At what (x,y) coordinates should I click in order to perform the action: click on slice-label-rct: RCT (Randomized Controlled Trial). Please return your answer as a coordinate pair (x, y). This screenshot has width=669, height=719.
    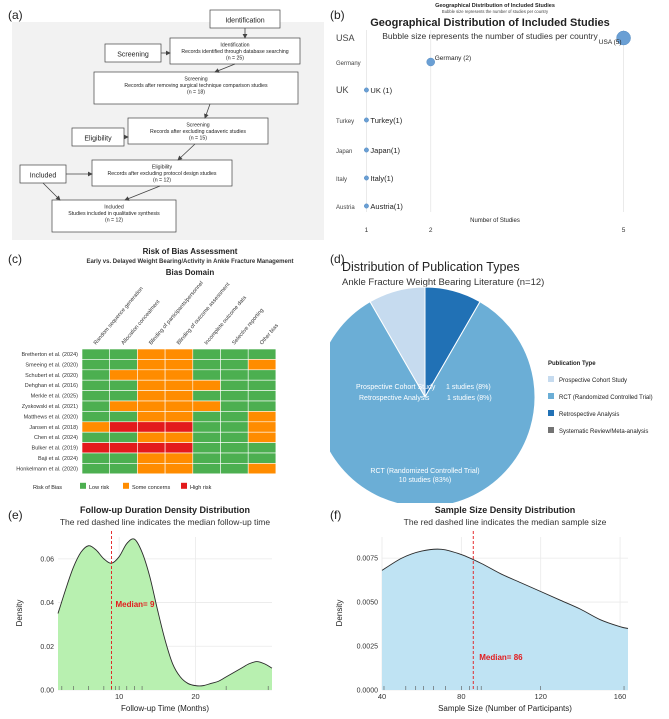
    Looking at the image, I should click on (424, 471).